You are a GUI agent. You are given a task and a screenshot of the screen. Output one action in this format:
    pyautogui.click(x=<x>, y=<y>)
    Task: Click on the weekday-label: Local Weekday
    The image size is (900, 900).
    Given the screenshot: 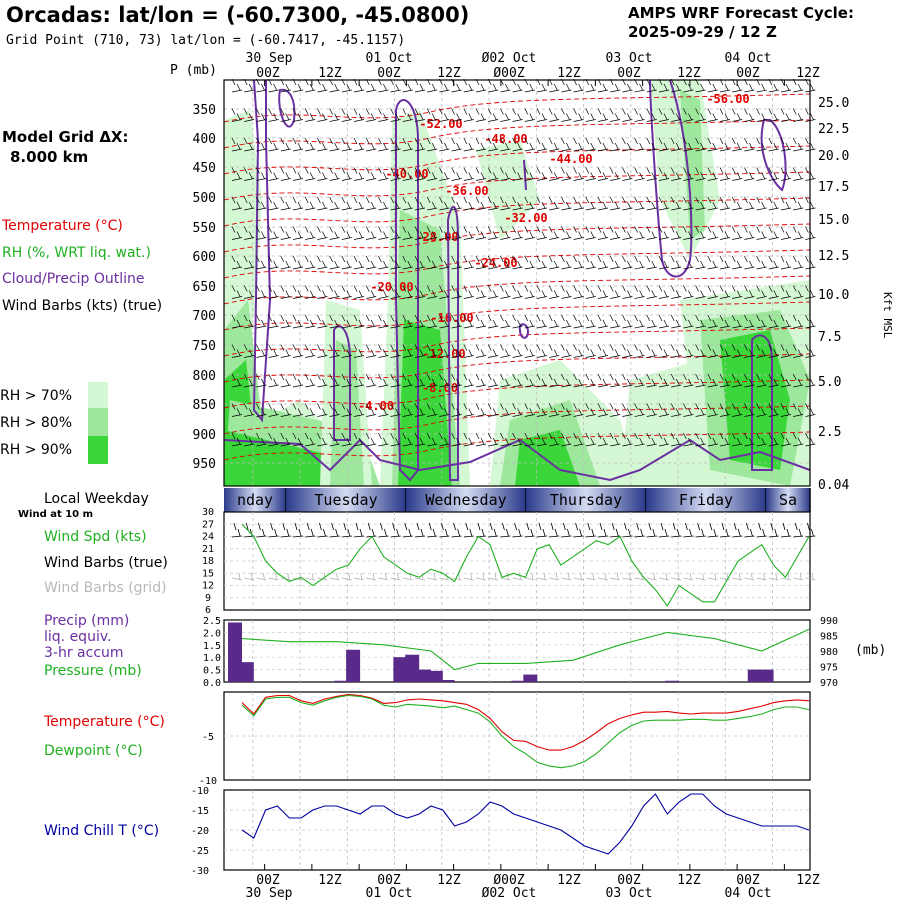 What is the action you would take?
    pyautogui.click(x=96, y=499)
    